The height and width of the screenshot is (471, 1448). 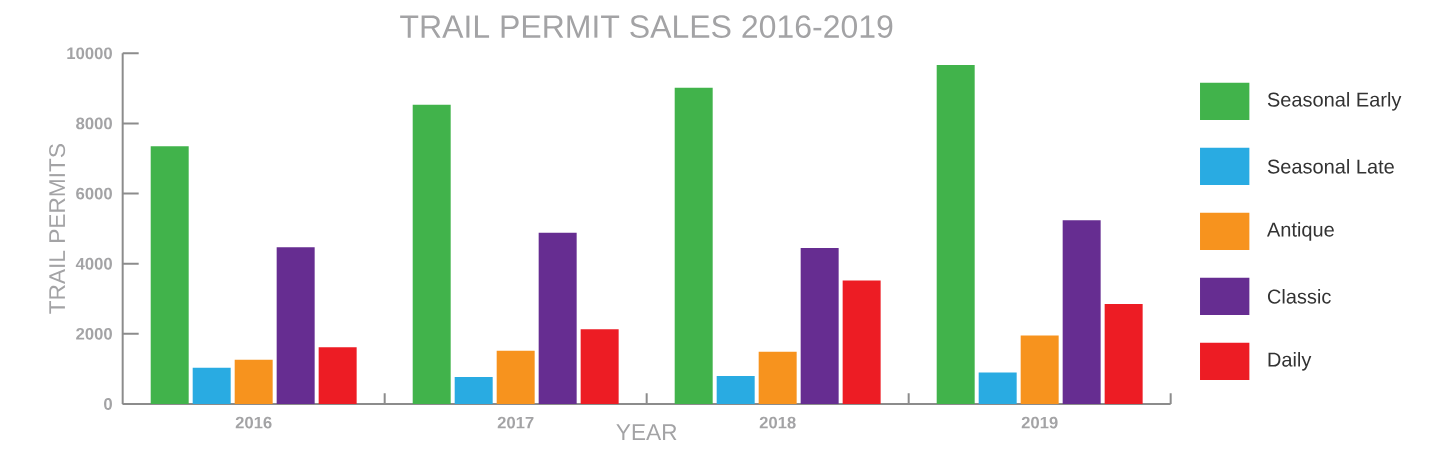 I want to click on y-tick-label: 8000, so click(x=94, y=123).